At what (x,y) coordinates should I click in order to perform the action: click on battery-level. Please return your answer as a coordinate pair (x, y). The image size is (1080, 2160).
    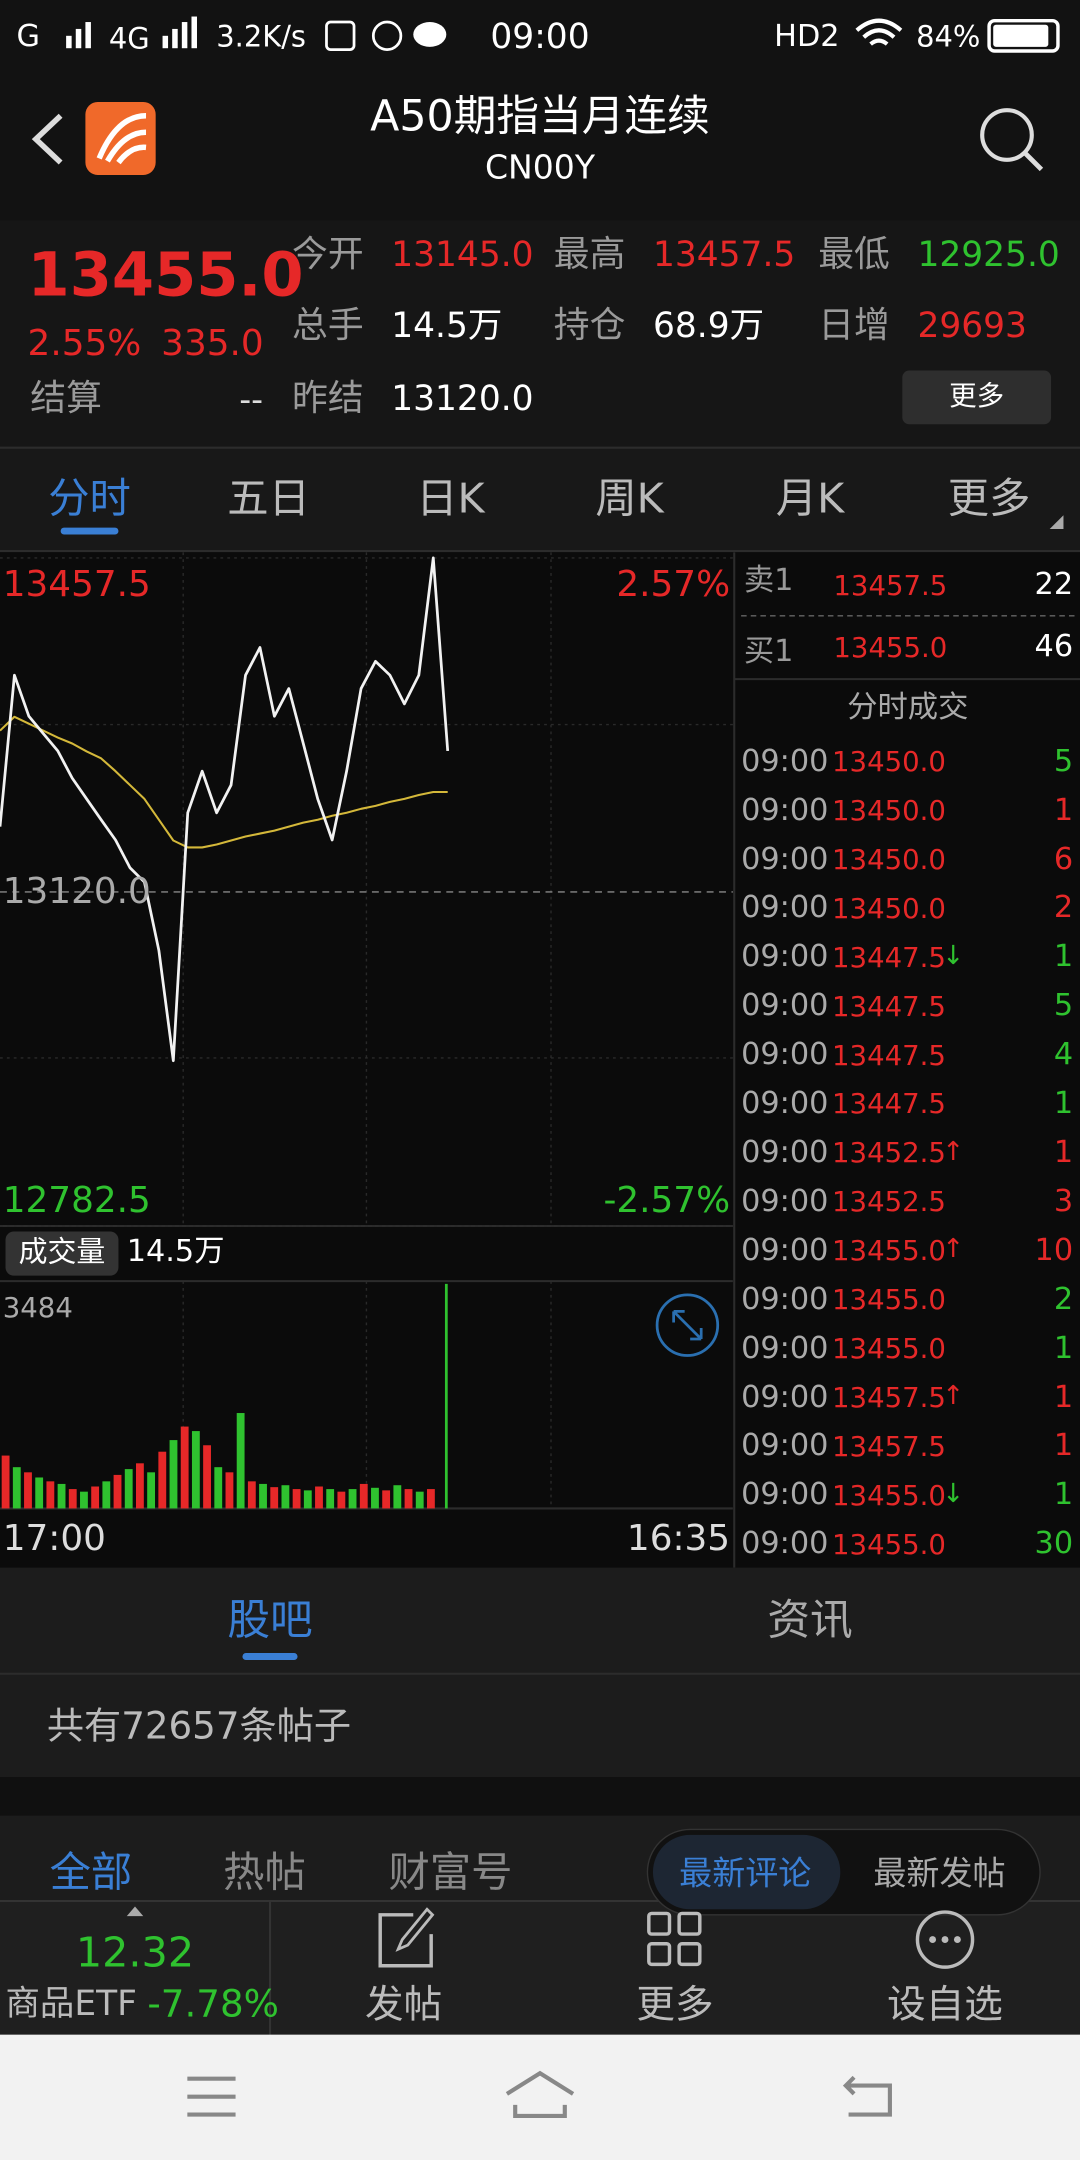
    Looking at the image, I should click on (1021, 35).